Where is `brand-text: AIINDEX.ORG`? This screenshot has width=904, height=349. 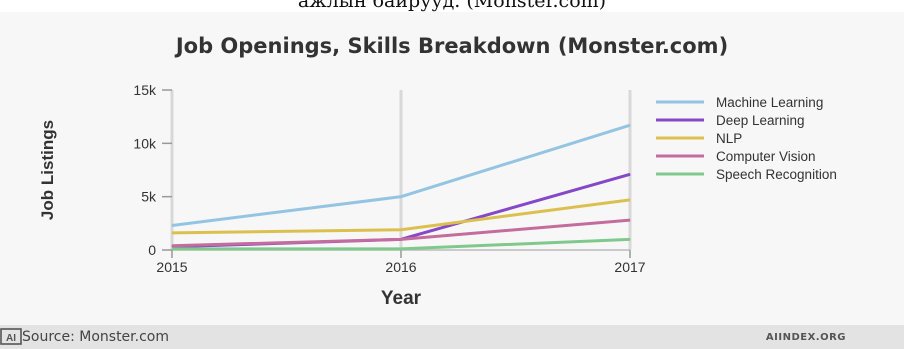
brand-text: AIINDEX.ORG is located at coordinates (805, 337).